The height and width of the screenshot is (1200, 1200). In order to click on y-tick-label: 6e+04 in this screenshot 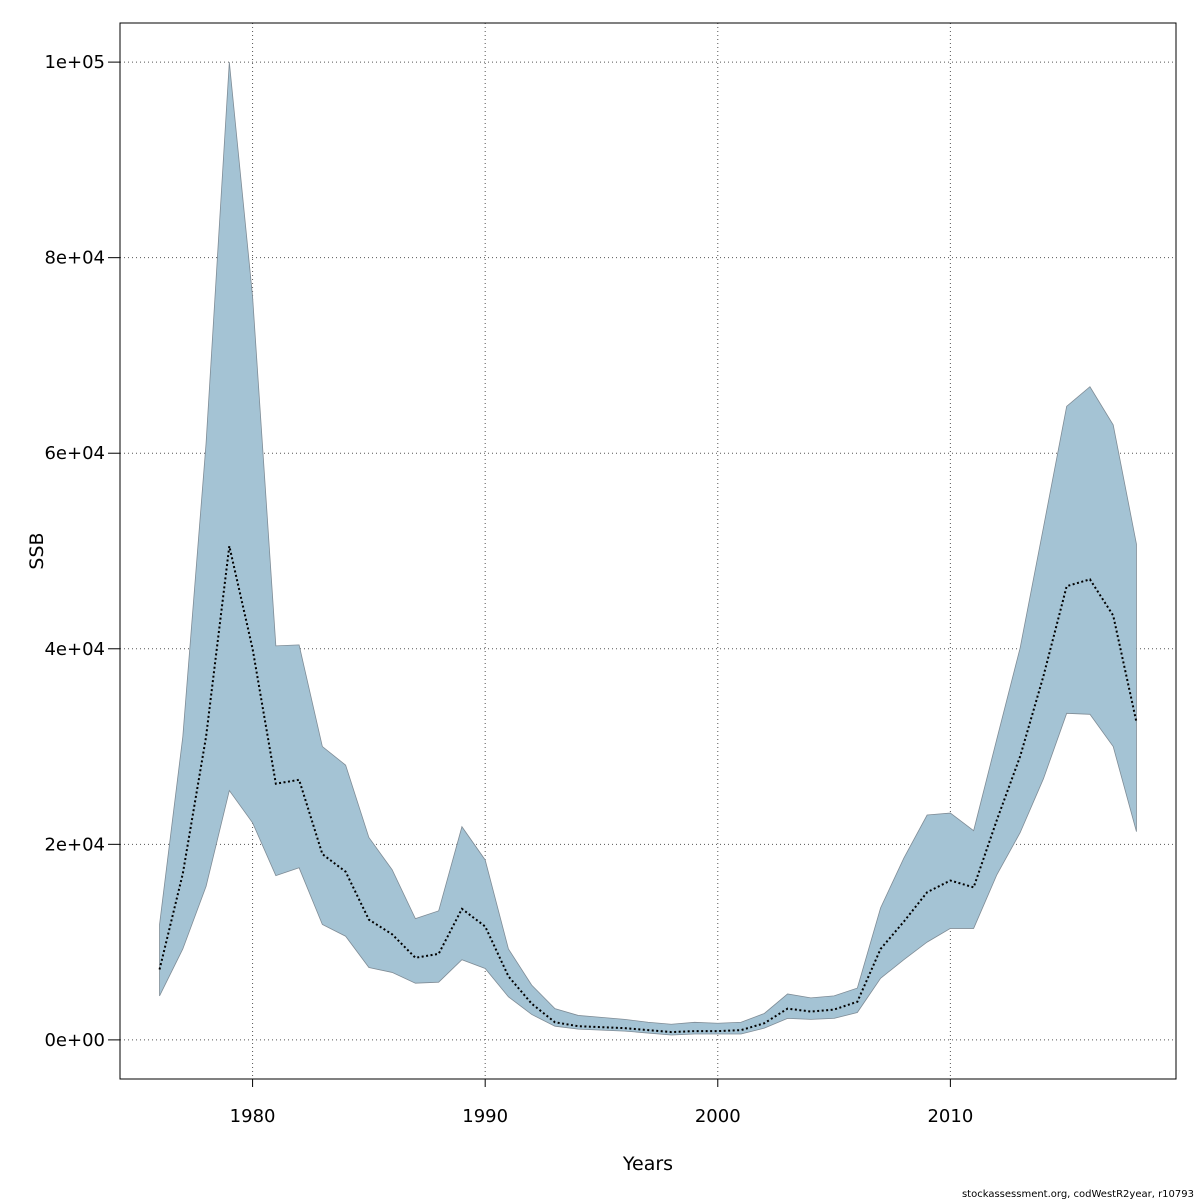, I will do `click(74, 453)`.